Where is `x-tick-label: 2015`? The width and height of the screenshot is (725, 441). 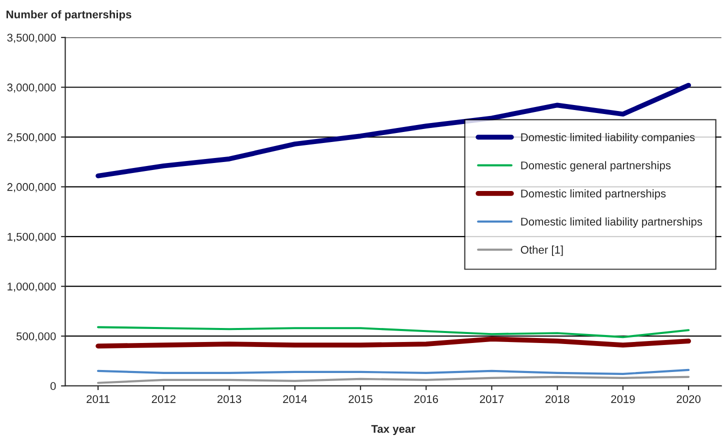
x-tick-label: 2015 is located at coordinates (360, 399).